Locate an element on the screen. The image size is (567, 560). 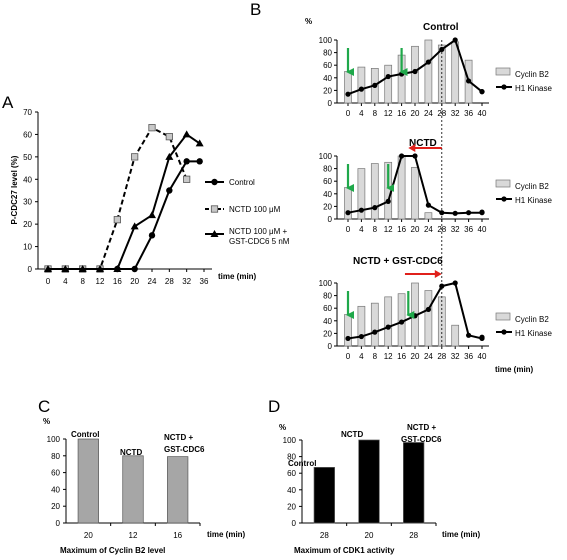
panel-a-x-tick-label: 36 is located at coordinates (204, 281).